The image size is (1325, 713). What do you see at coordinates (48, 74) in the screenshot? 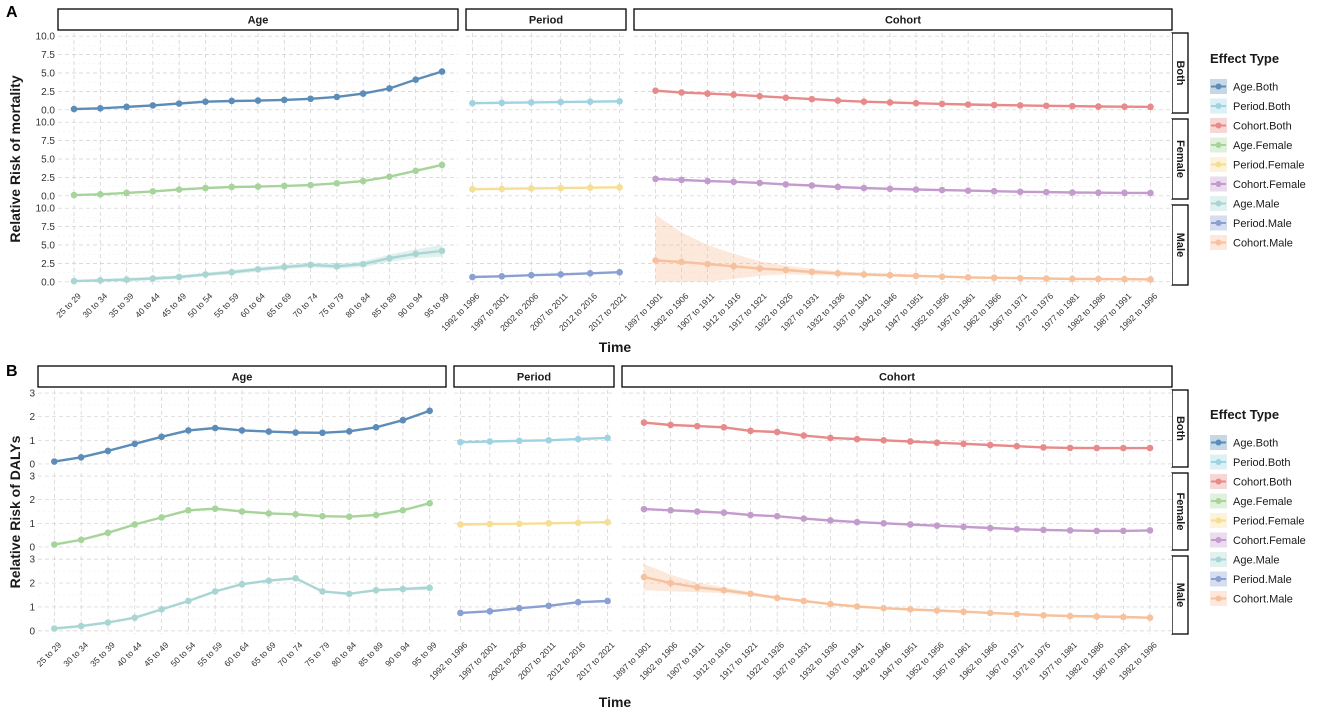
I see `y-tick-label: 5.0` at bounding box center [48, 74].